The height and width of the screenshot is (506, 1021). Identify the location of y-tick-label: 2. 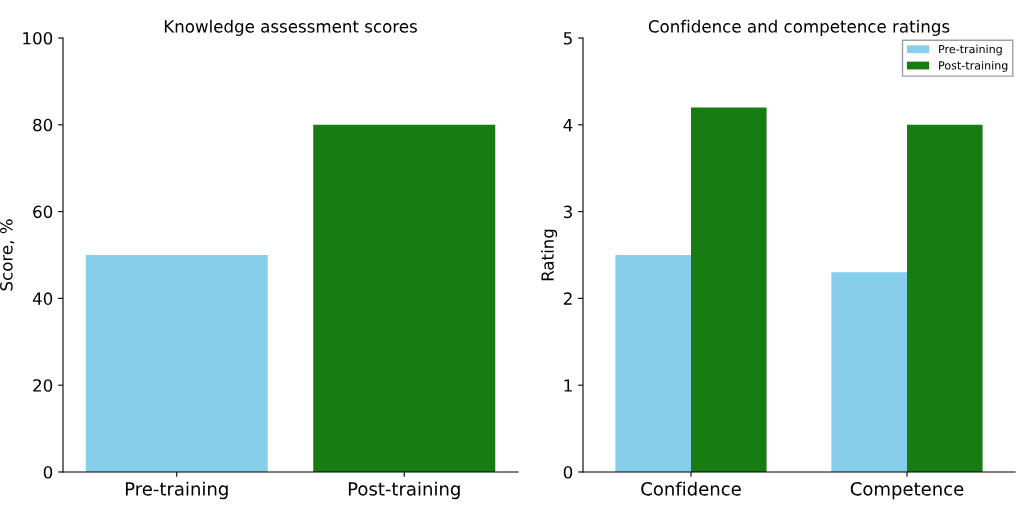
(567, 298).